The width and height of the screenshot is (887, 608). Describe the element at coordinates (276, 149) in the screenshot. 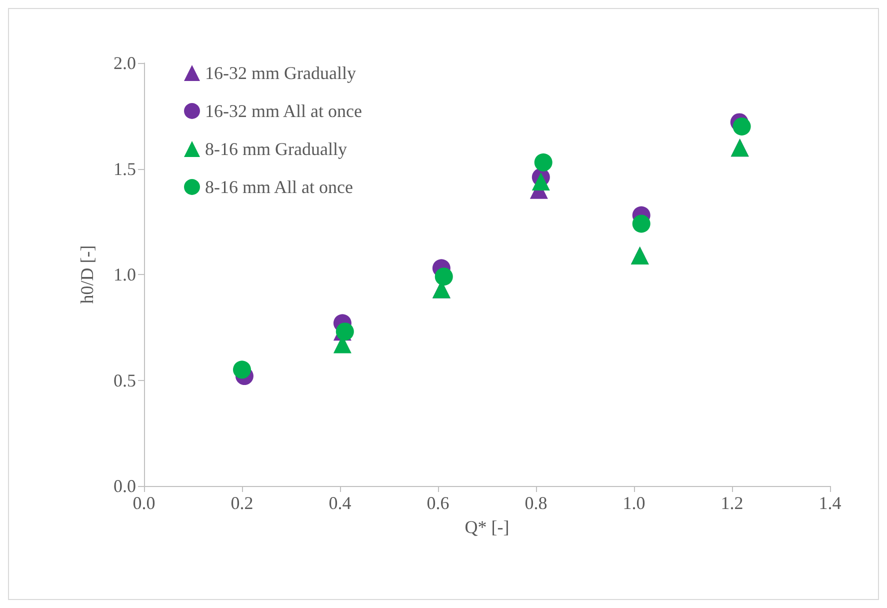

I see `legend-label: 8-16 mm Gradually` at that location.